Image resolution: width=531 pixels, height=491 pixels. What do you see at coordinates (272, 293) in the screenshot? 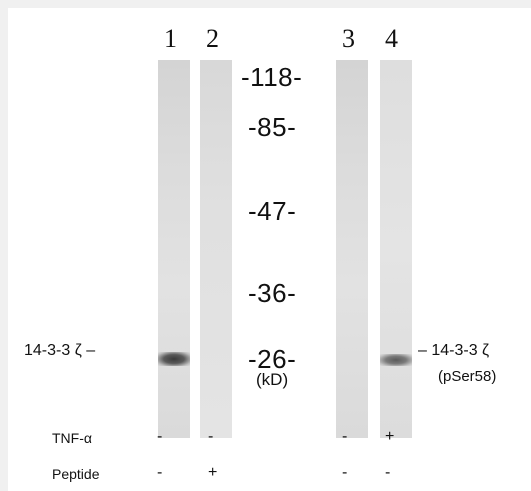
I see `marker-36: -36-` at bounding box center [272, 293].